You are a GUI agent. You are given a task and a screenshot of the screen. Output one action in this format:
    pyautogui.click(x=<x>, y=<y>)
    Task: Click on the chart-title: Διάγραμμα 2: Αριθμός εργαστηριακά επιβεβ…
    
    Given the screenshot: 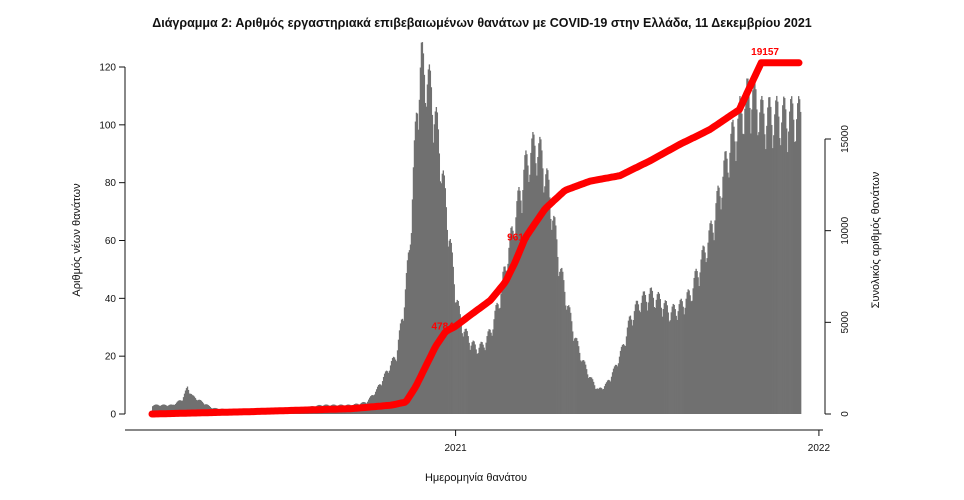 What is the action you would take?
    pyautogui.click(x=482, y=23)
    